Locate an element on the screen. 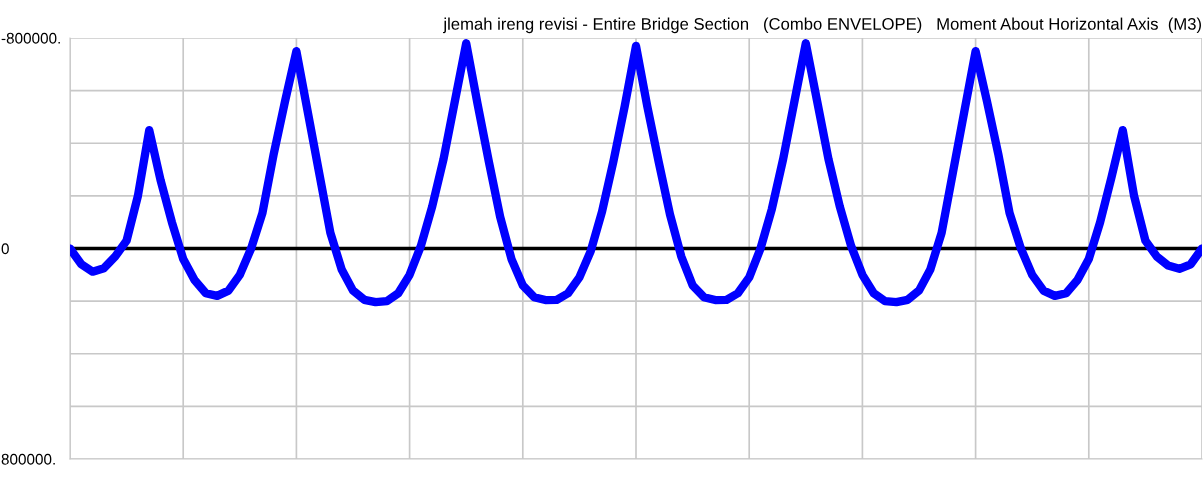 The width and height of the screenshot is (1204, 480). y-tick-label: 800000. is located at coordinates (28, 459).